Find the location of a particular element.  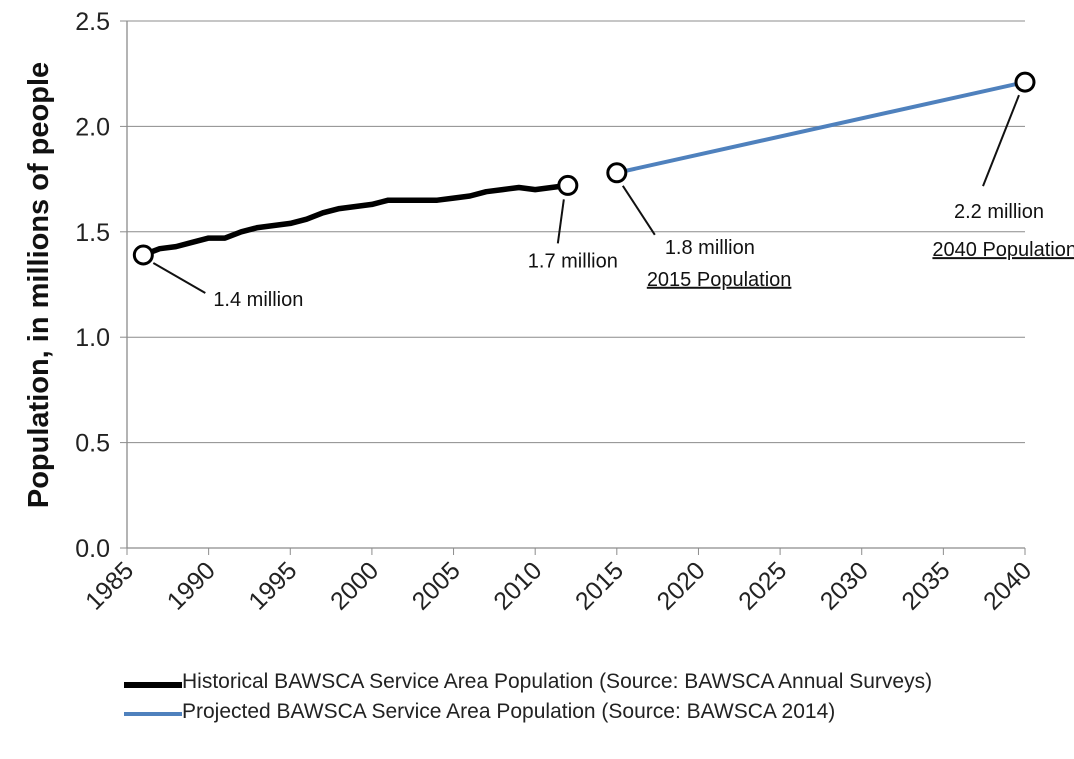

x-tick-label: 2030 is located at coordinates (844, 585).